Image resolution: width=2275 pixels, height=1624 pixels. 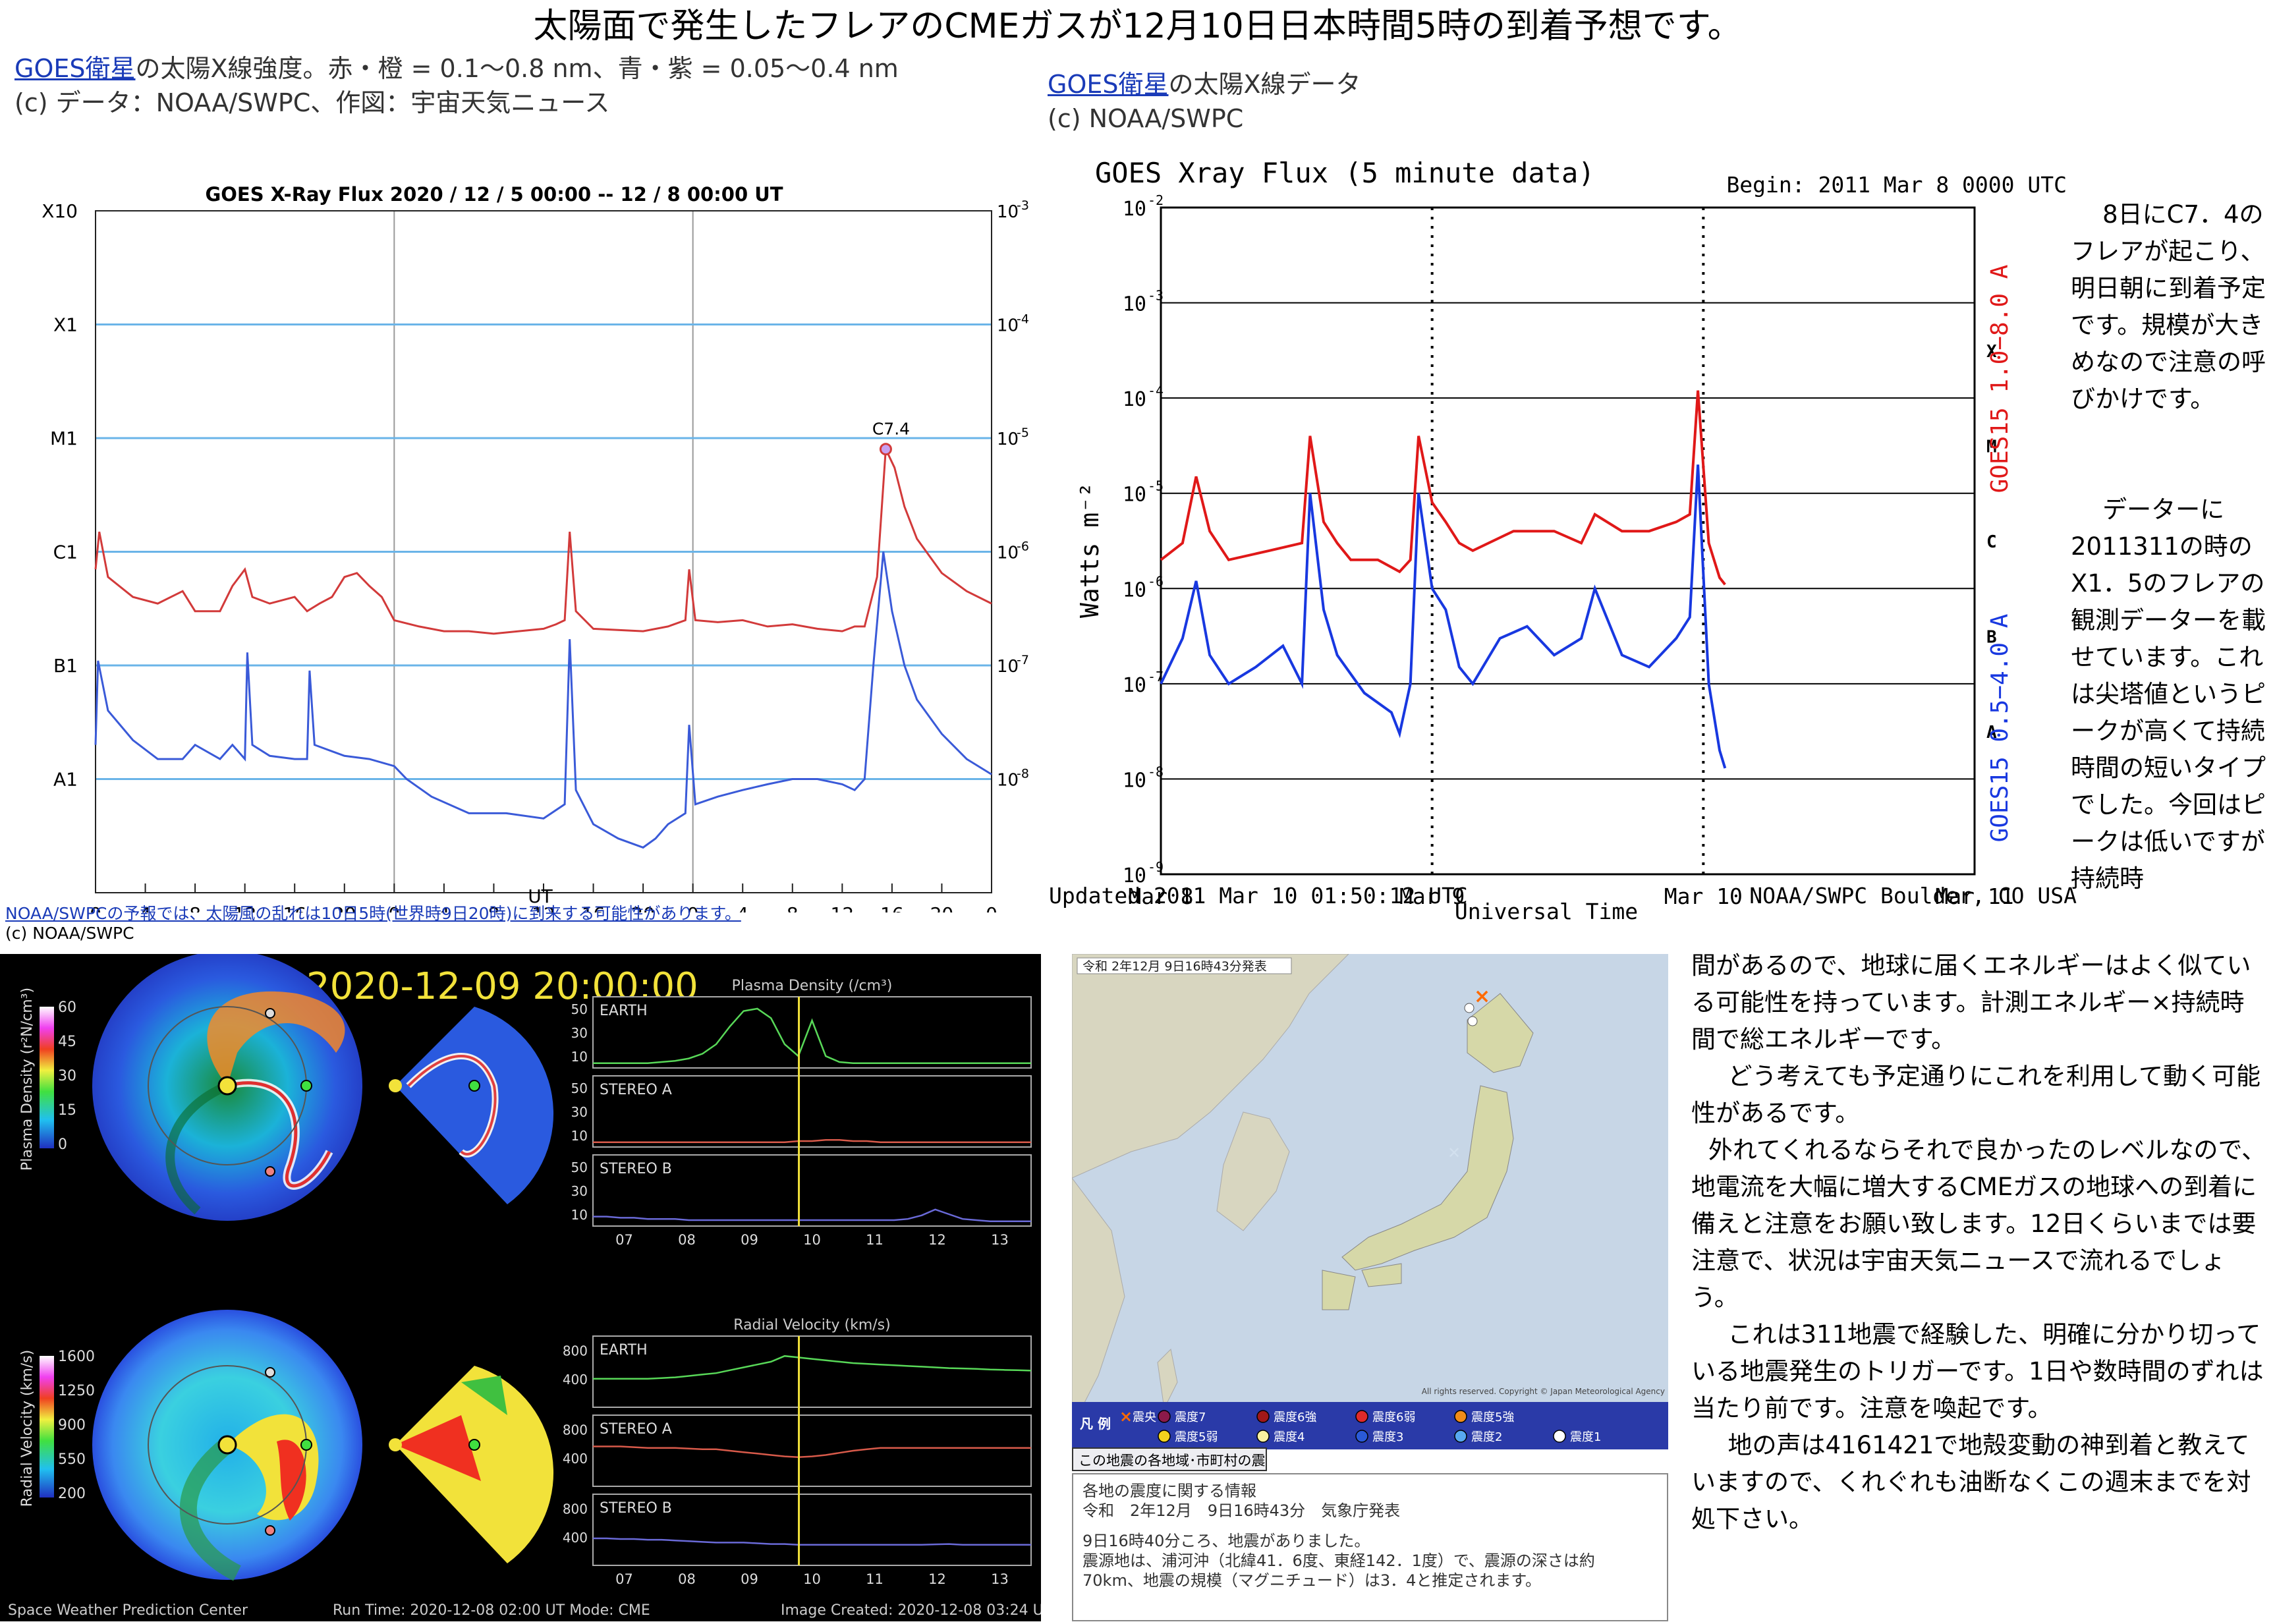 What do you see at coordinates (444, 907) in the screenshot?
I see `chart1-x-tick: 4` at bounding box center [444, 907].